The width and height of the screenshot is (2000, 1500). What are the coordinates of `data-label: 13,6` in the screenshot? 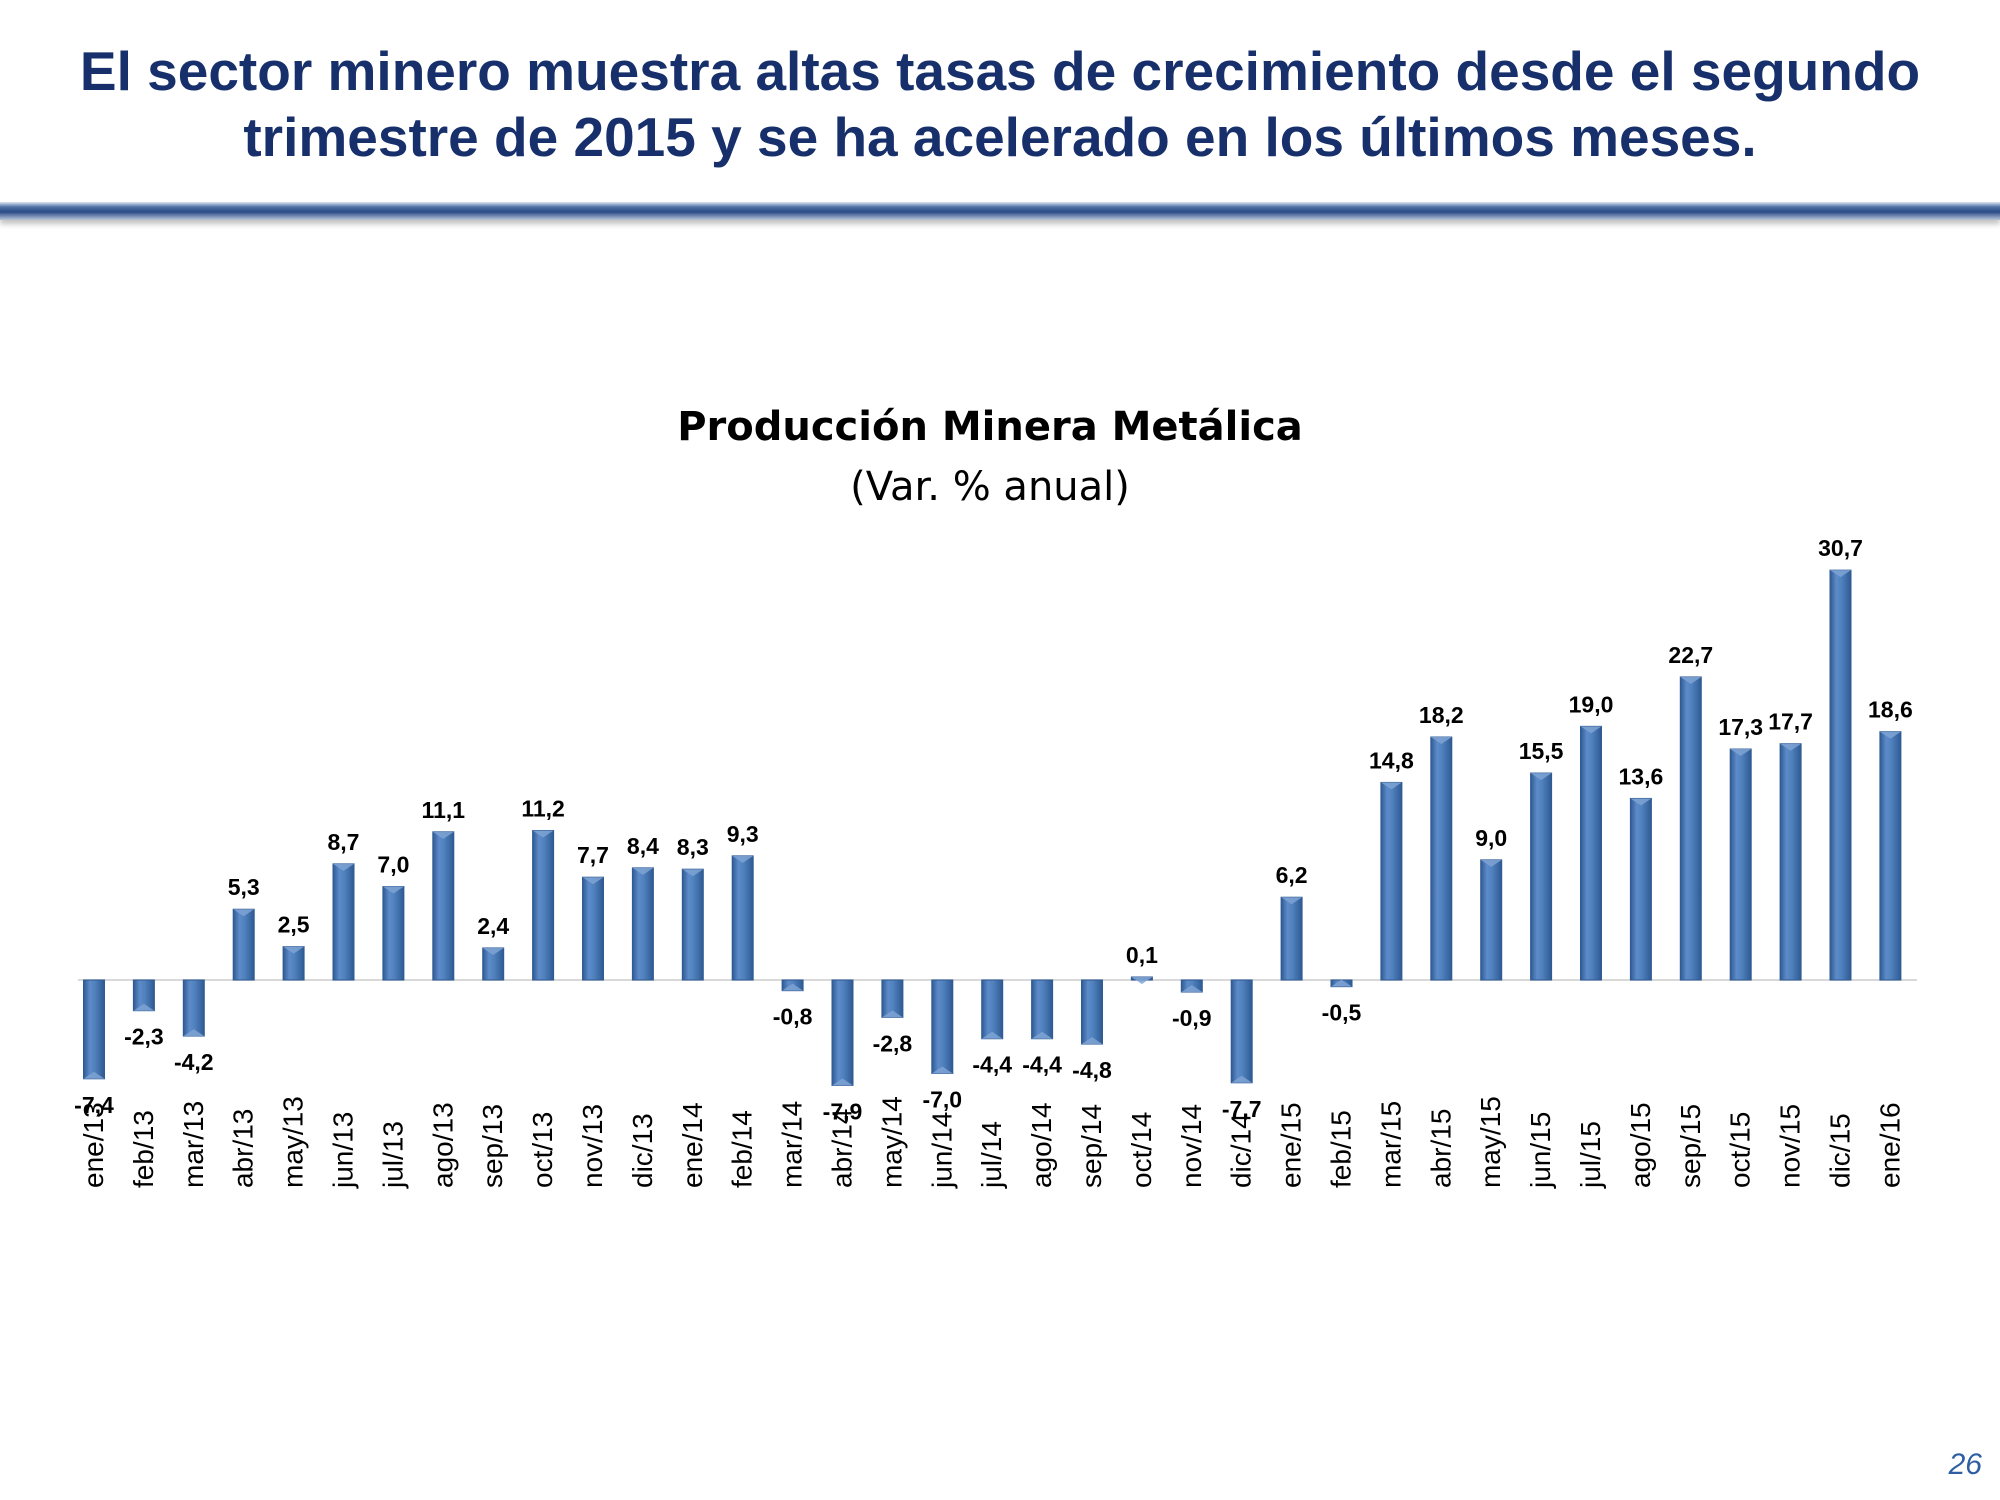 It's located at (1641, 776).